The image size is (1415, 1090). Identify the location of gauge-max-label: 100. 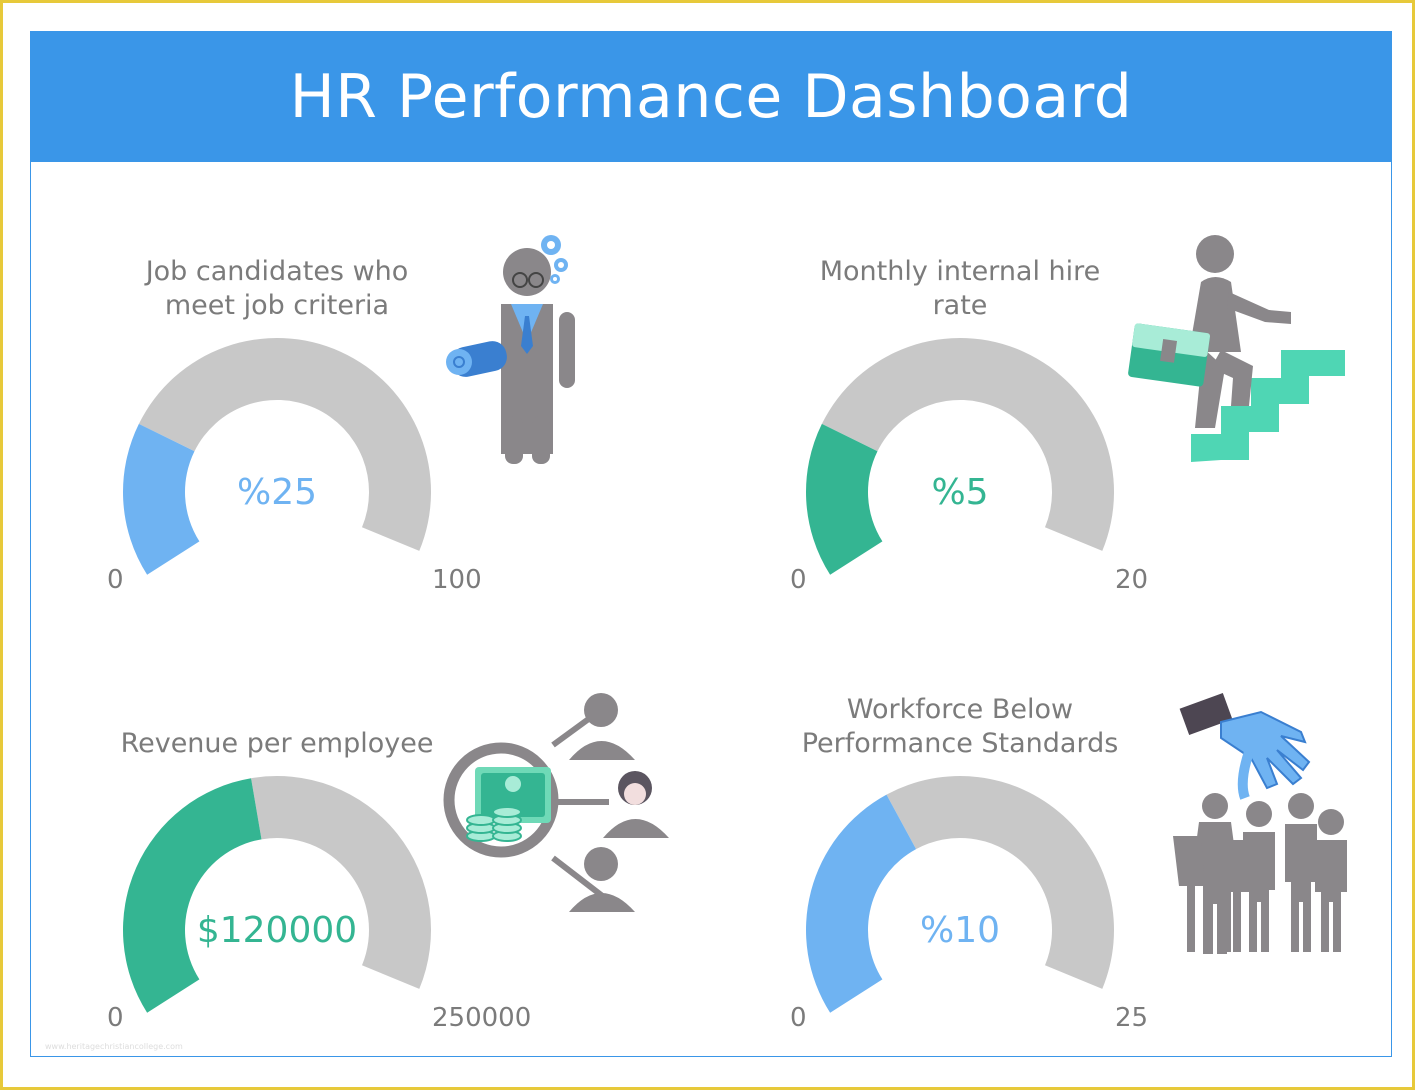
(457, 580).